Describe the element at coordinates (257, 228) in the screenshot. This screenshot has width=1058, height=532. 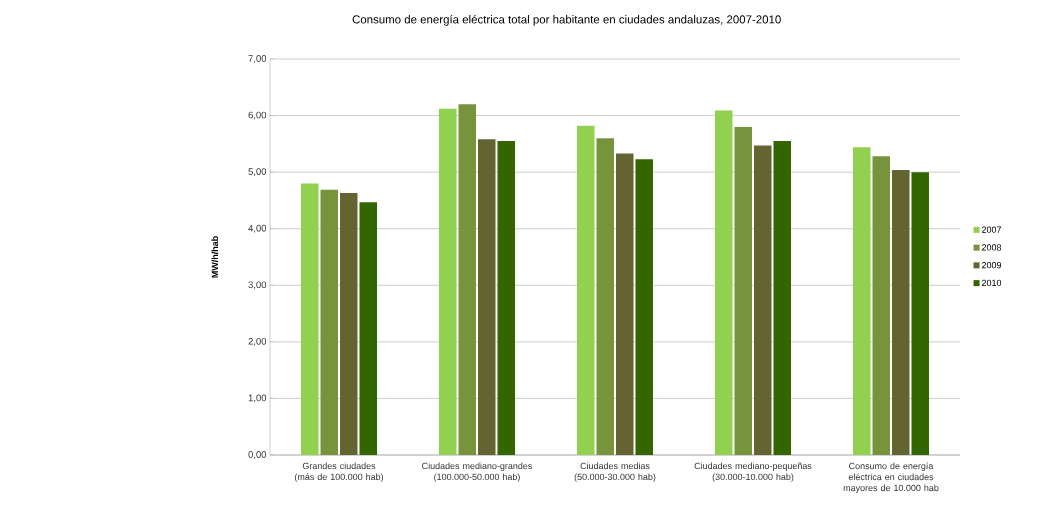
I see `y-tick-label: 4,00` at that location.